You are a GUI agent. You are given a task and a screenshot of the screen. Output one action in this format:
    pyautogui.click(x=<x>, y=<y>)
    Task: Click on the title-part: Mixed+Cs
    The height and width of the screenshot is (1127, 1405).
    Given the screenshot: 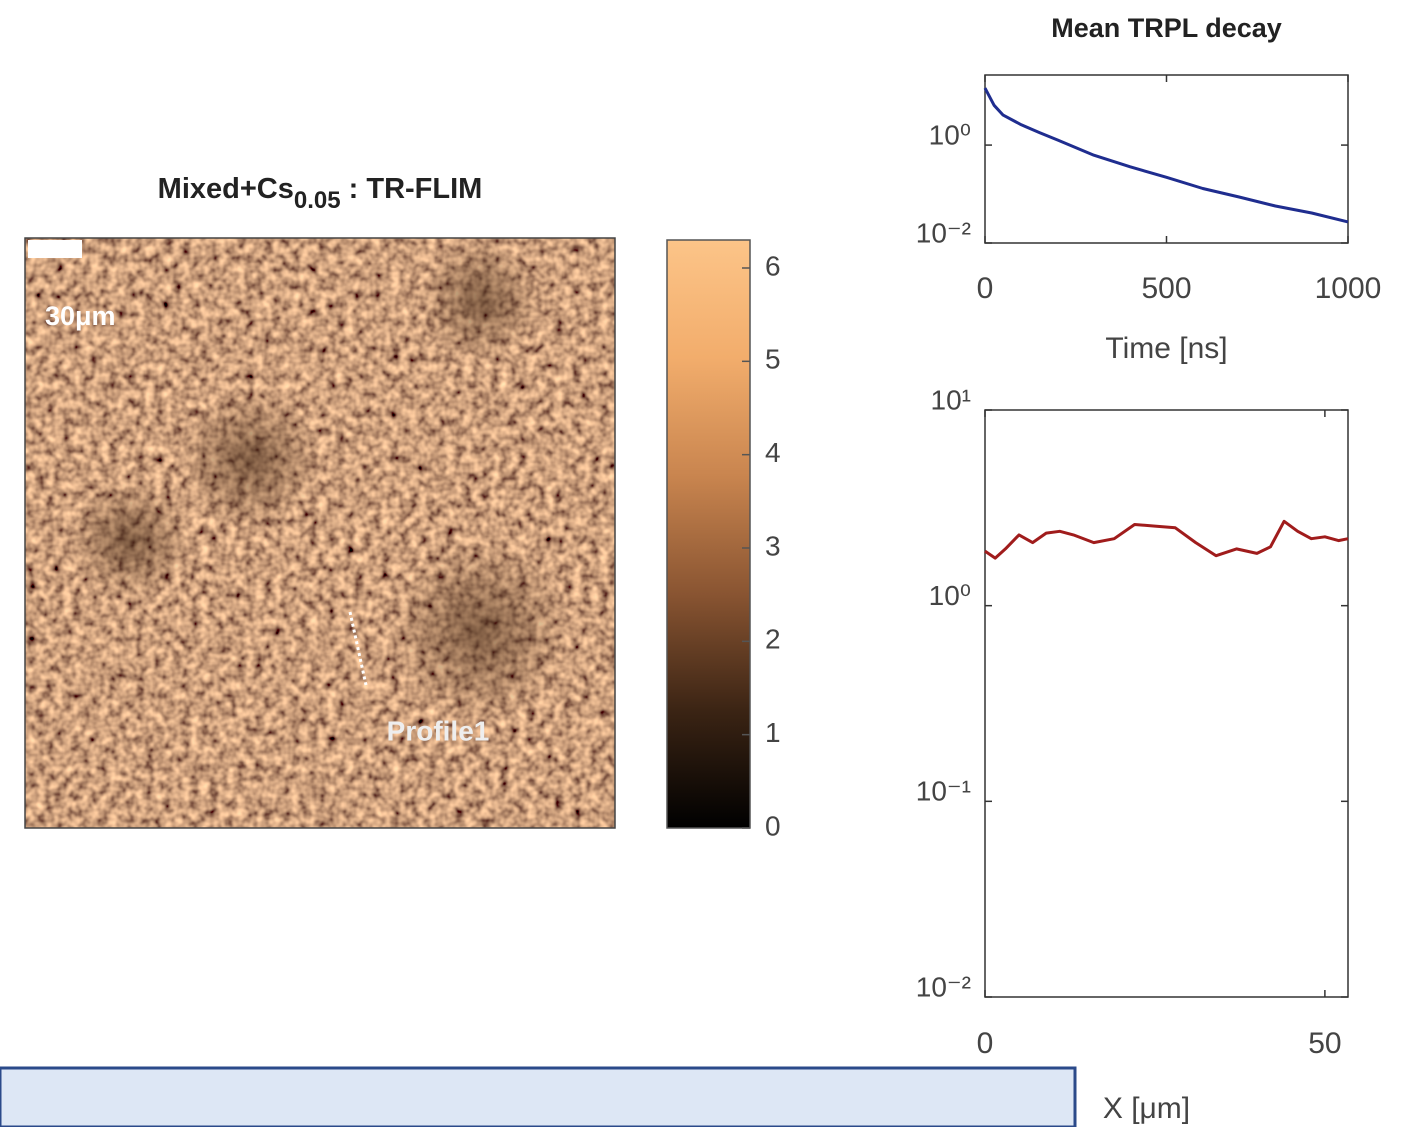 What is the action you would take?
    pyautogui.click(x=226, y=189)
    